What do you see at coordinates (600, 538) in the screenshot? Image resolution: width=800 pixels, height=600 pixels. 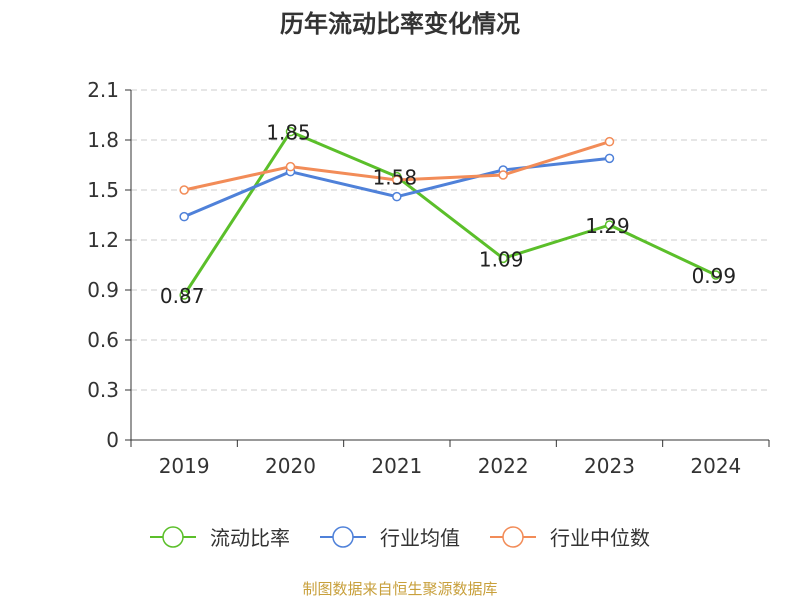 I see `legend-label: 行业中位数` at bounding box center [600, 538].